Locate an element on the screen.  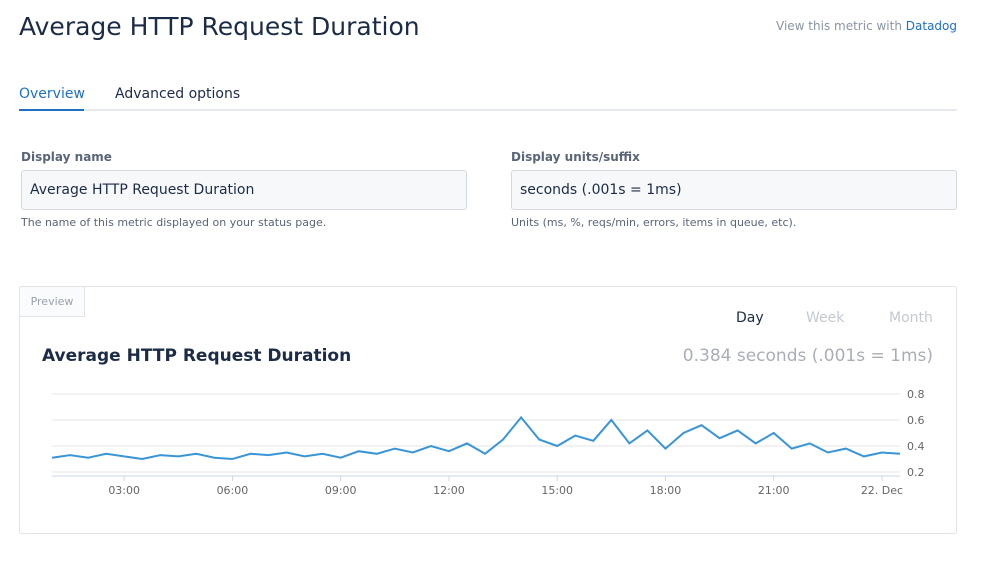
y-tick-label: 0.2 is located at coordinates (916, 472).